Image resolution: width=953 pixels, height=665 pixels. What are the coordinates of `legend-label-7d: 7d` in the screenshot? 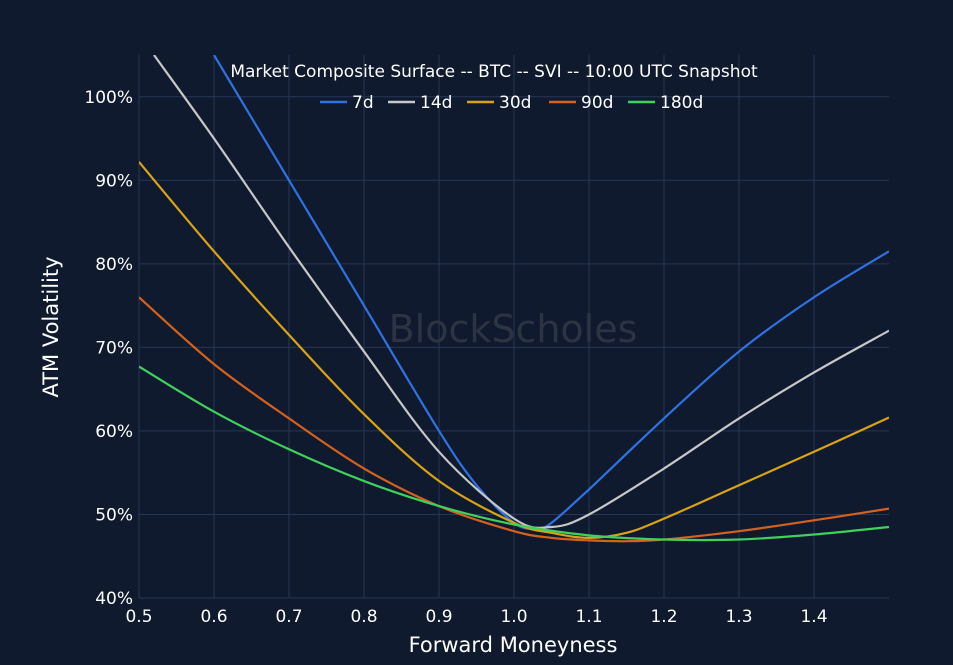 It's located at (363, 103).